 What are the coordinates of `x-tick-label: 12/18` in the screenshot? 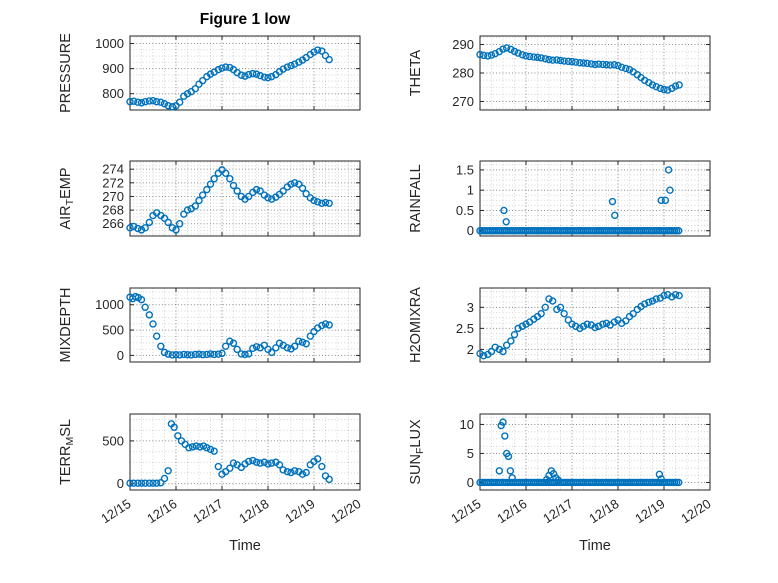 It's located at (603, 511).